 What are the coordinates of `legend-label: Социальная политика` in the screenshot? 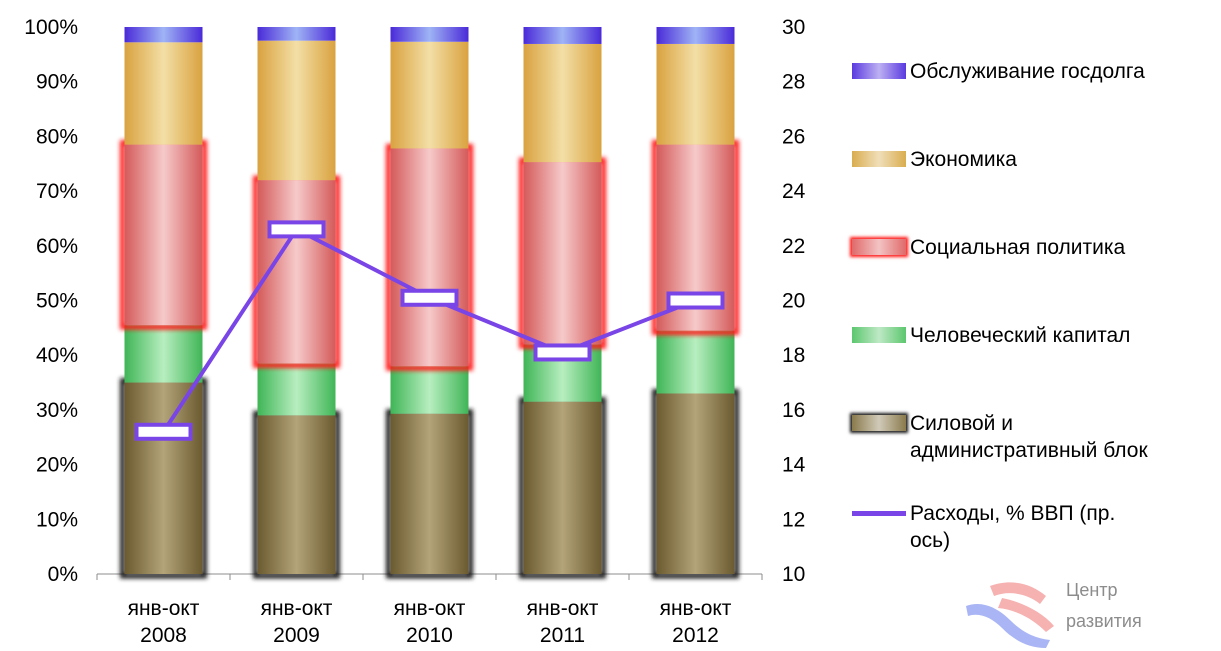 It's located at (1018, 247).